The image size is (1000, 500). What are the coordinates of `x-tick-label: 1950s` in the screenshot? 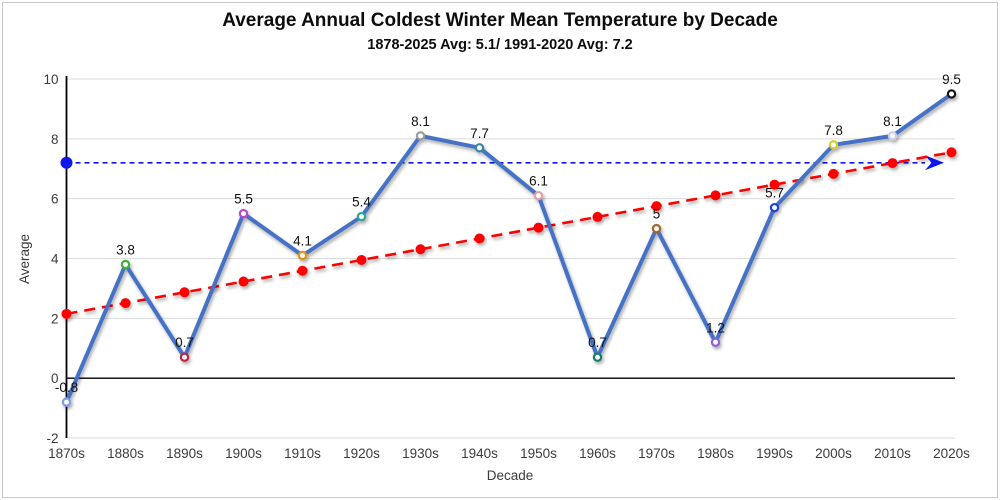 It's located at (538, 453).